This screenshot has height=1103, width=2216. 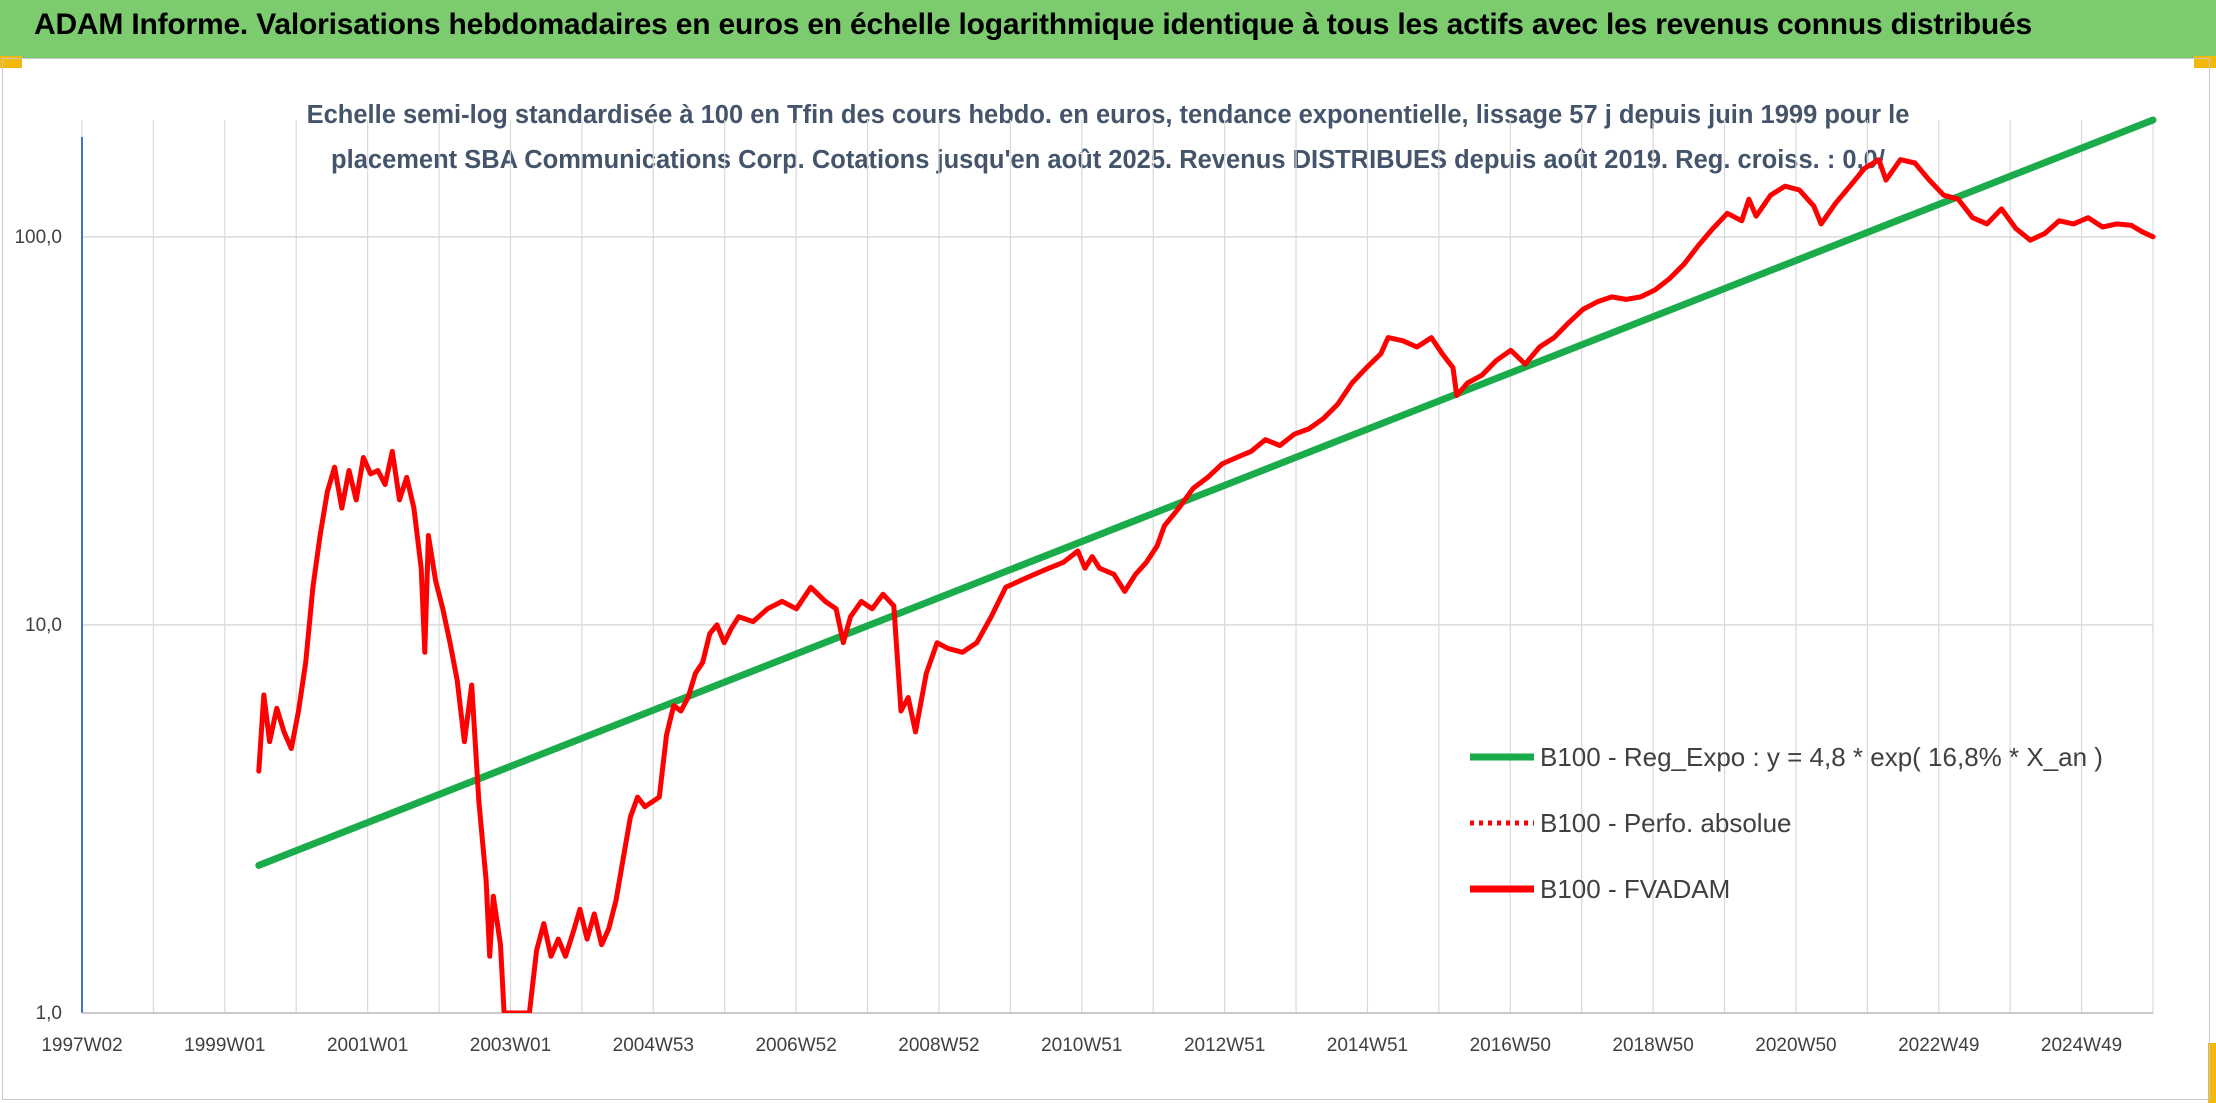 What do you see at coordinates (43, 625) in the screenshot?
I see `y-tick-label: 10,0` at bounding box center [43, 625].